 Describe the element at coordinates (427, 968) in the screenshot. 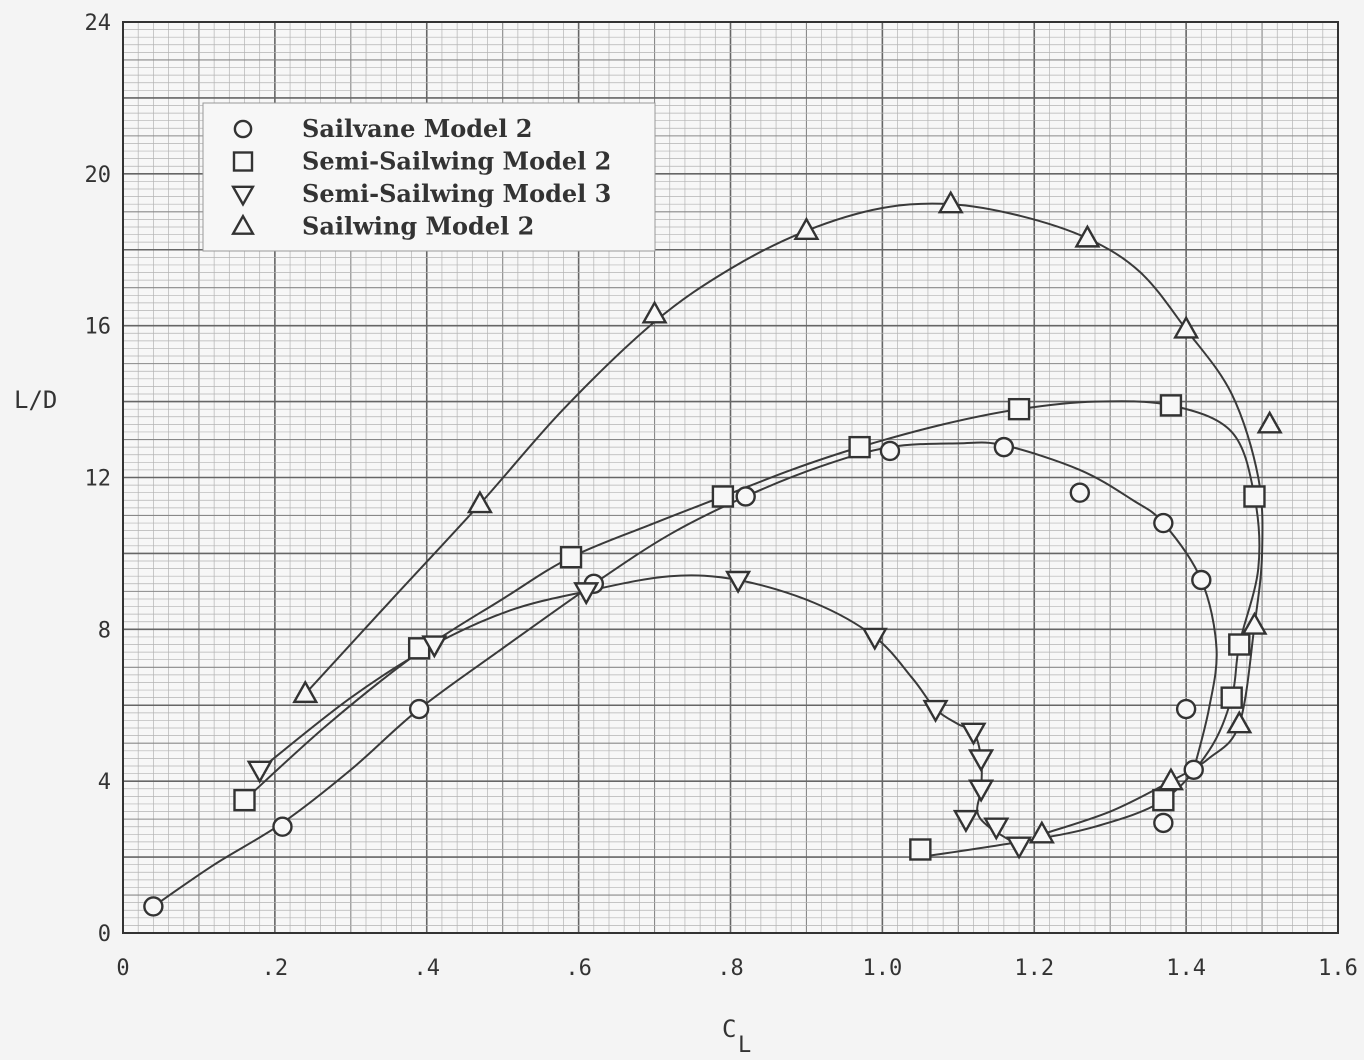

I see `x-tick-label: .4` at that location.